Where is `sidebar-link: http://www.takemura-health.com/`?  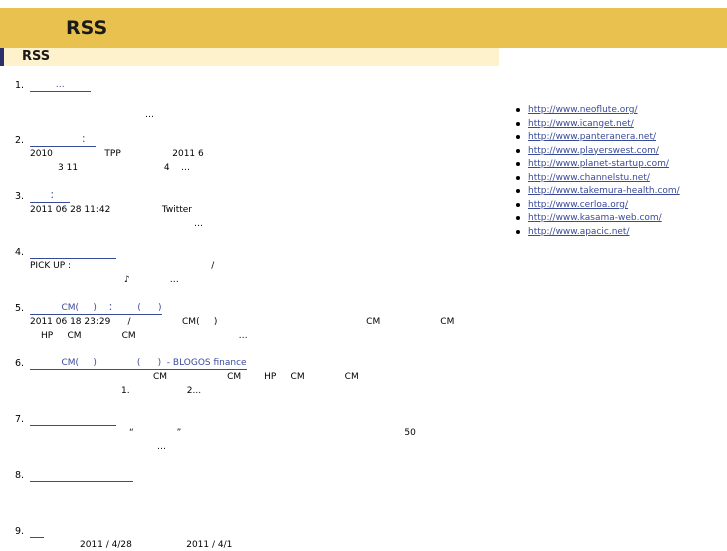
sidebar-link: http://www.takemura-health.com/ is located at coordinates (604, 191).